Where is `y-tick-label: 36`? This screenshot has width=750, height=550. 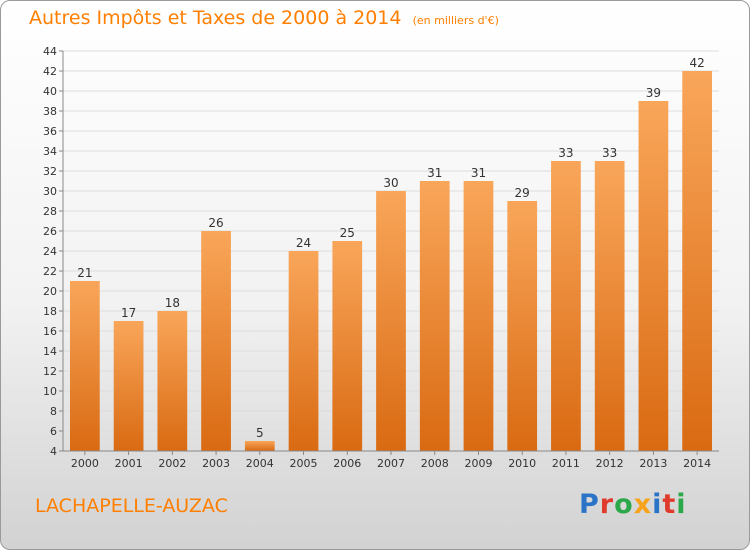 y-tick-label: 36 is located at coordinates (50, 131).